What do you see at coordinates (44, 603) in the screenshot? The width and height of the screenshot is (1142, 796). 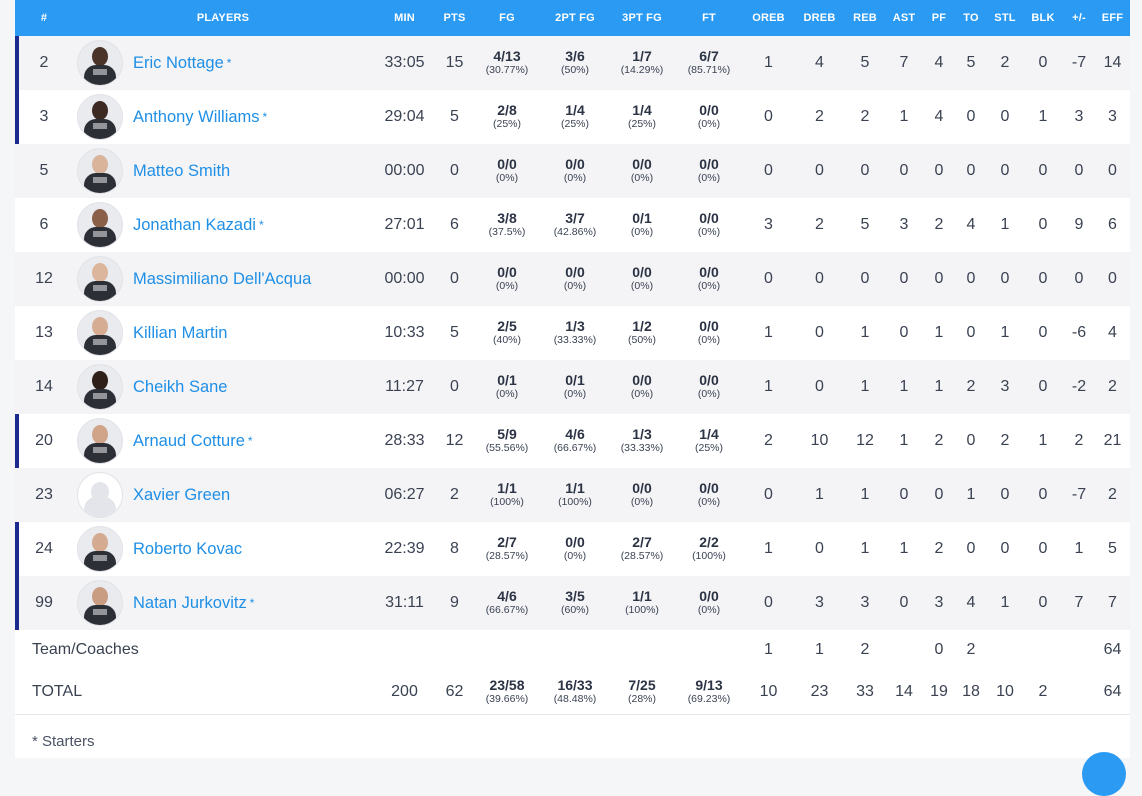 I see `player-number: 99` at bounding box center [44, 603].